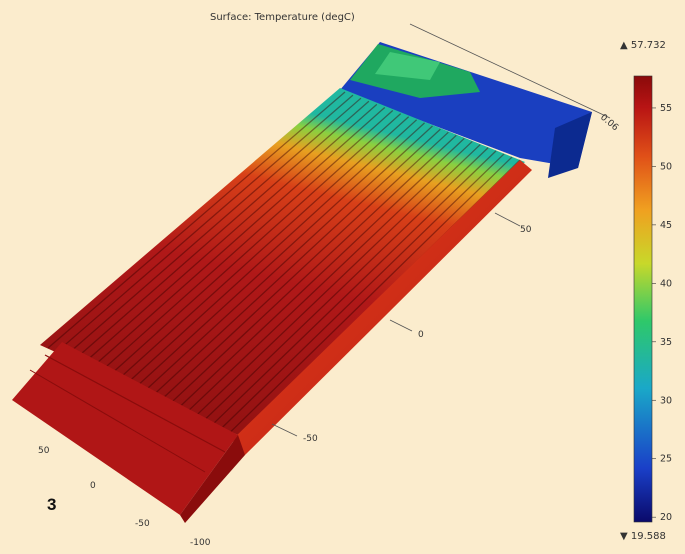 This screenshot has width=685, height=554. I want to click on colorbar-max-label: ▲ 57.732, so click(643, 45).